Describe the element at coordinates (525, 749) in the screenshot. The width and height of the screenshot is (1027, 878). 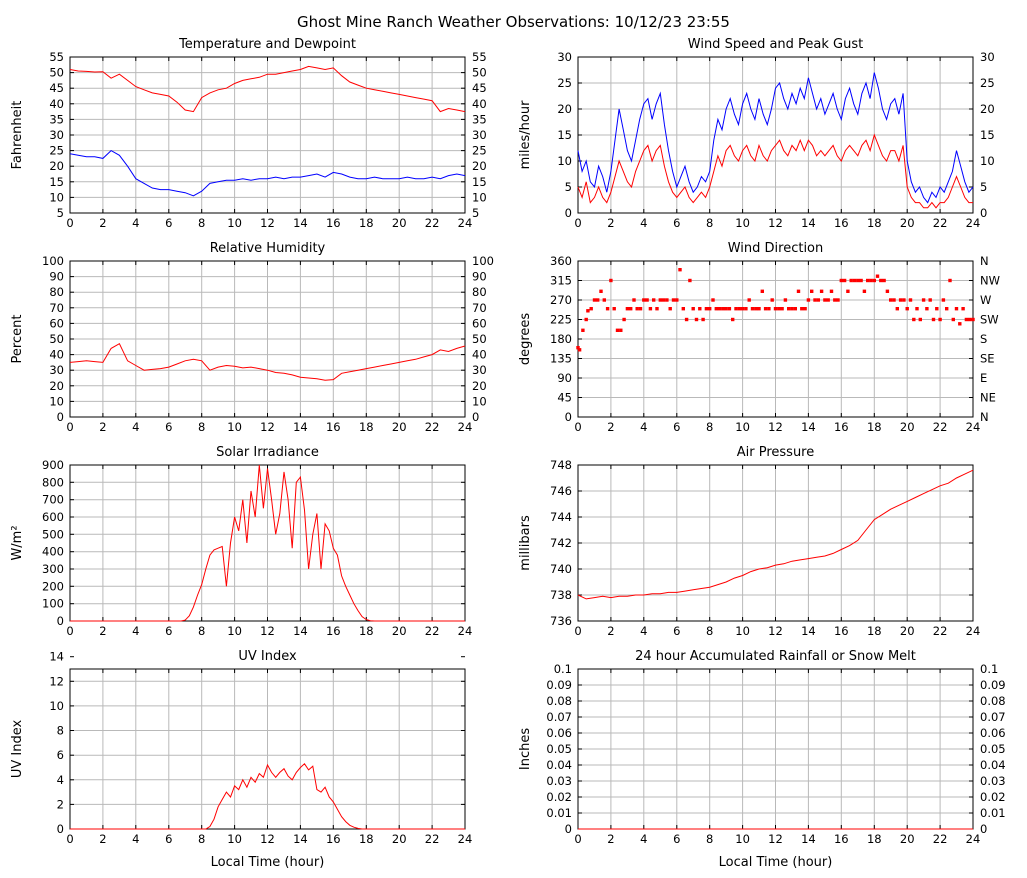
I see `svg-text: Inches` at that location.